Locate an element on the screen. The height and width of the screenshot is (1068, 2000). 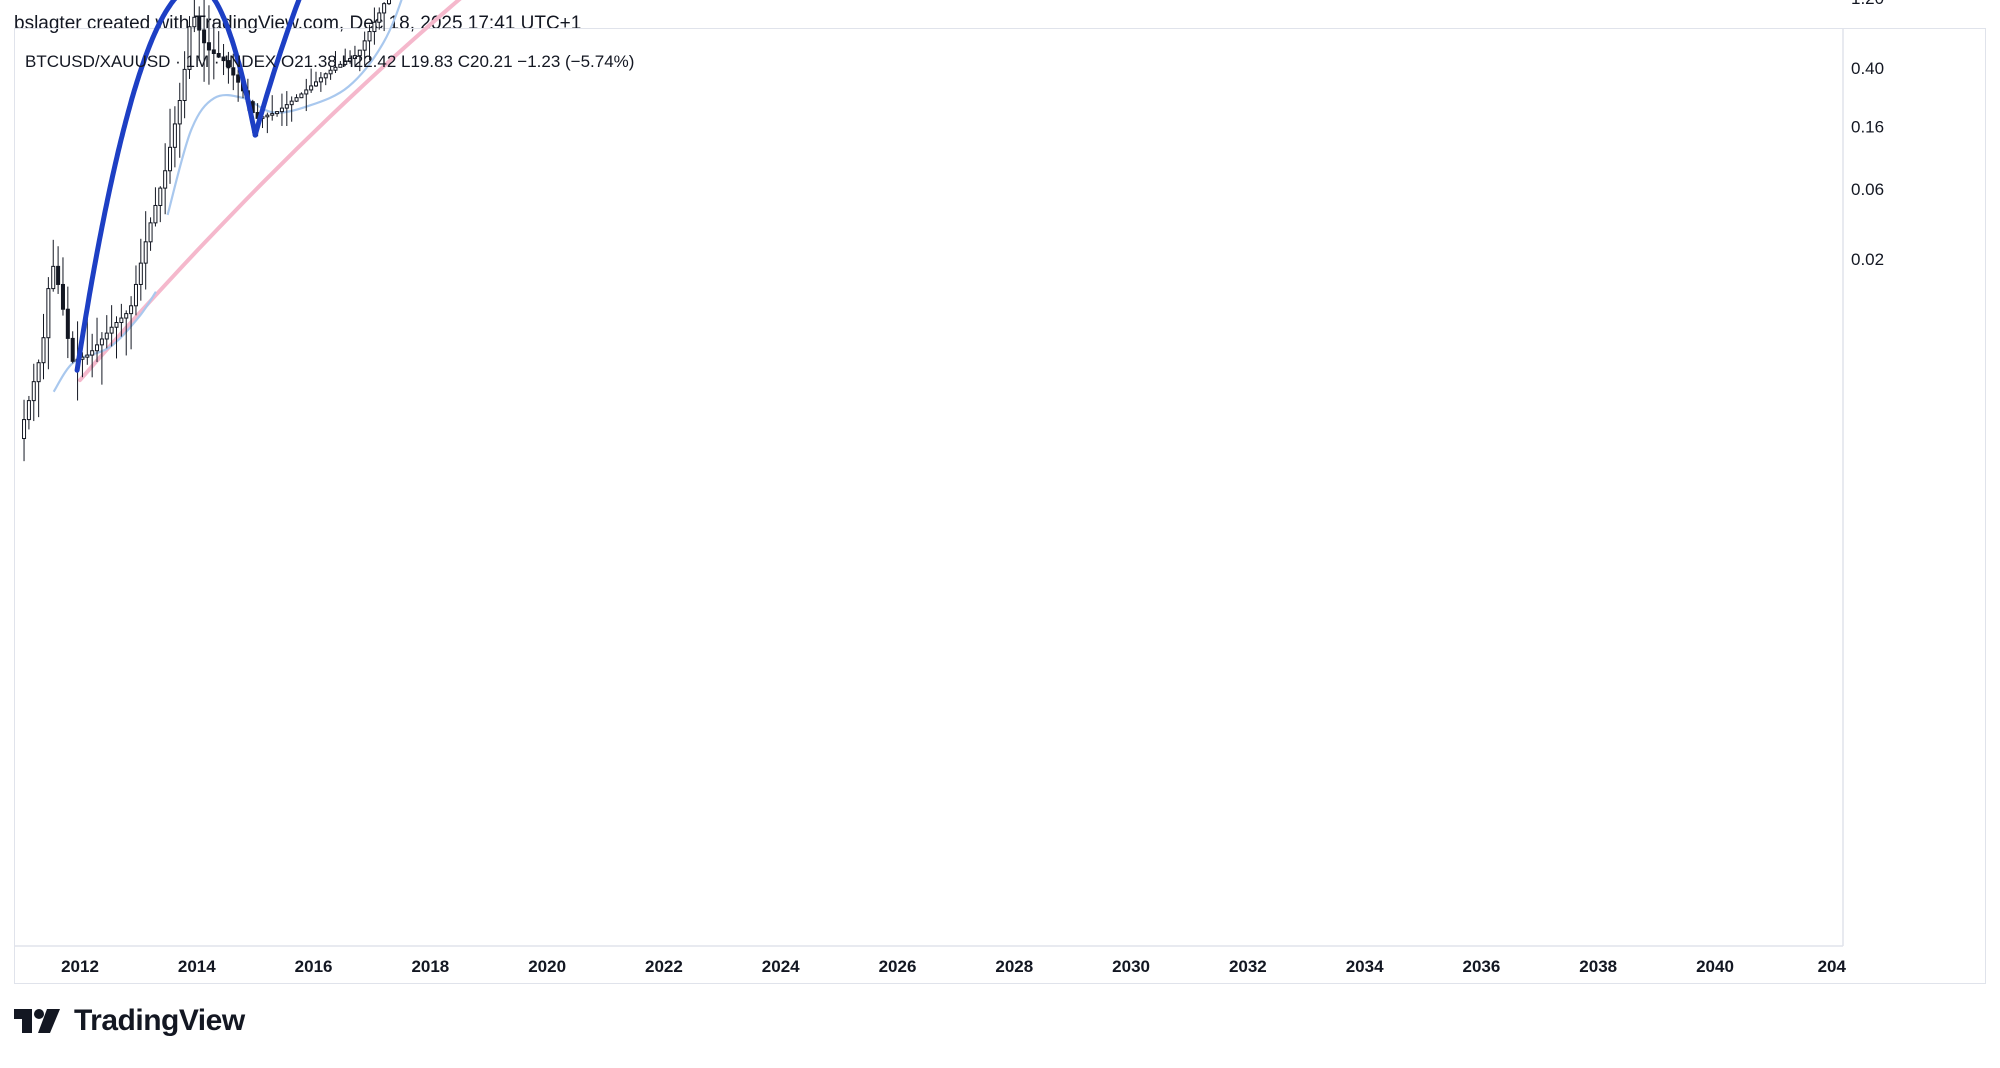
price-tick-label: 1.20 is located at coordinates (1867, 4).